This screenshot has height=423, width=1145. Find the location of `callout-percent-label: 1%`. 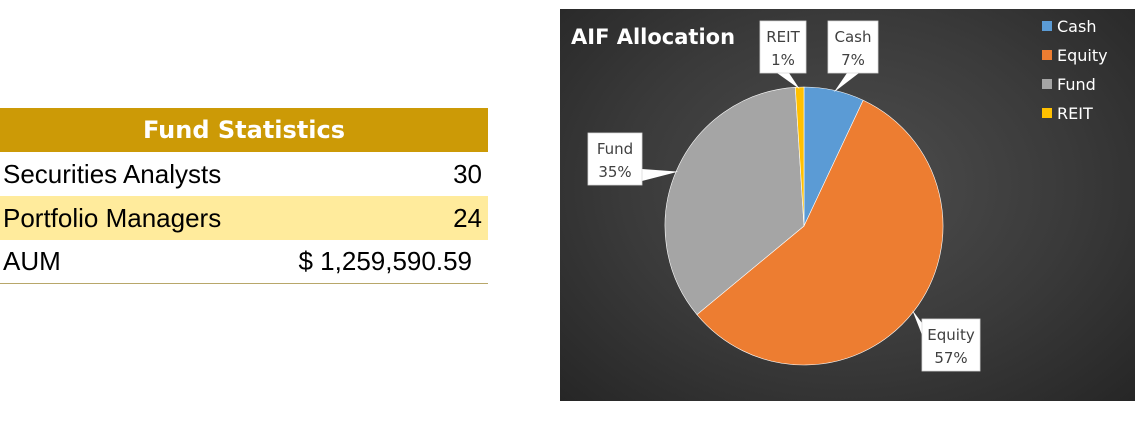

callout-percent-label: 1% is located at coordinates (783, 60).